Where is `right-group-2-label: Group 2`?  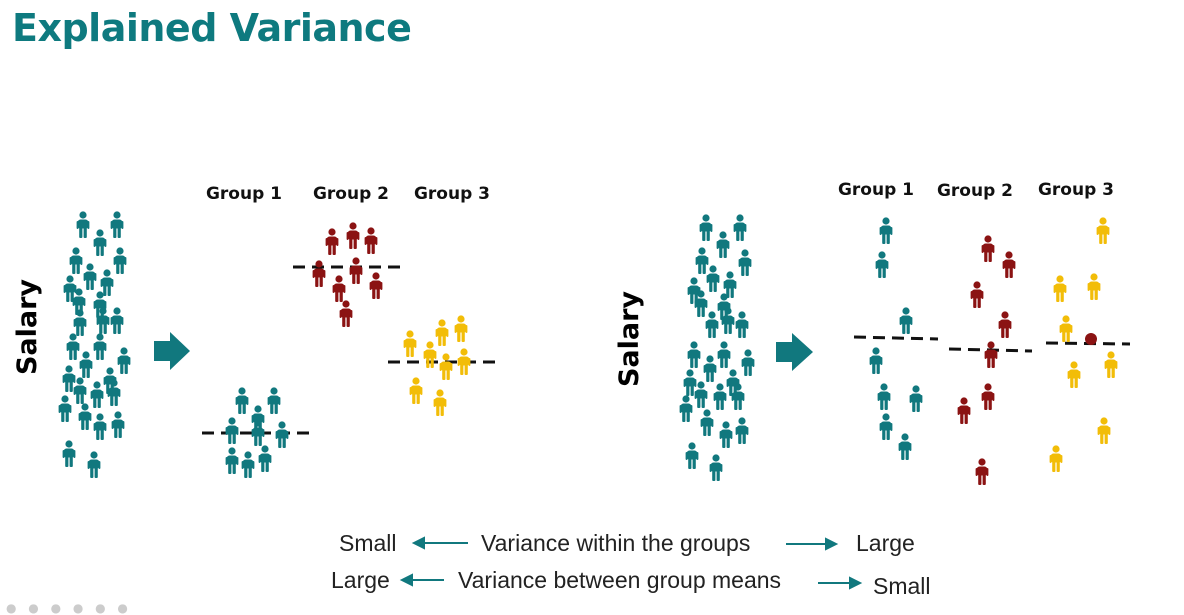 right-group-2-label: Group 2 is located at coordinates (975, 191).